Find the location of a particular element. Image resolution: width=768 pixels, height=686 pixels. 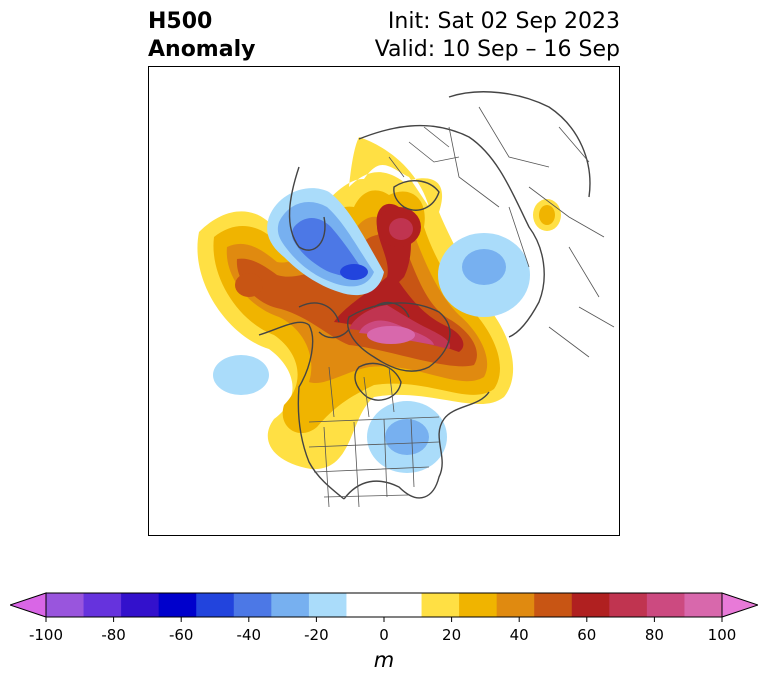

colorbar-arrow-low is located at coordinates (28, 605).